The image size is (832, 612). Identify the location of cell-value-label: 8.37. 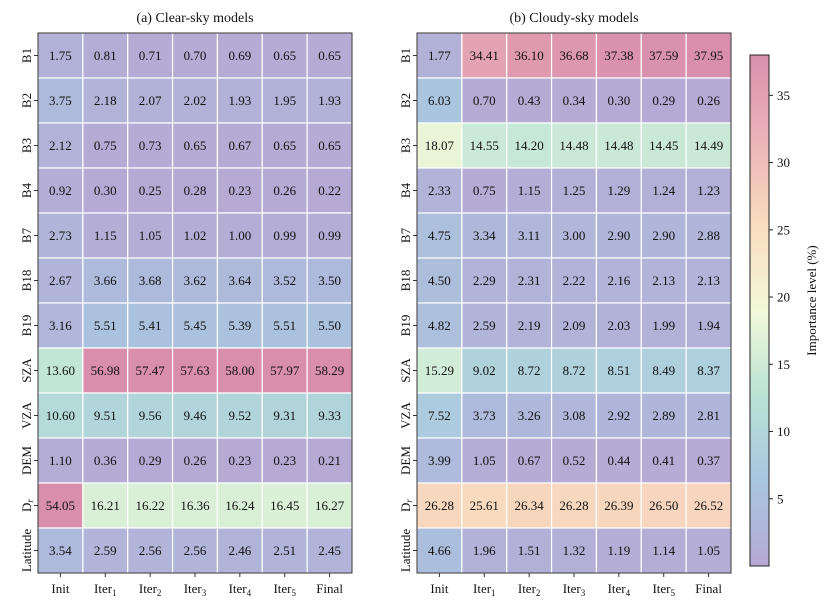
(708, 370).